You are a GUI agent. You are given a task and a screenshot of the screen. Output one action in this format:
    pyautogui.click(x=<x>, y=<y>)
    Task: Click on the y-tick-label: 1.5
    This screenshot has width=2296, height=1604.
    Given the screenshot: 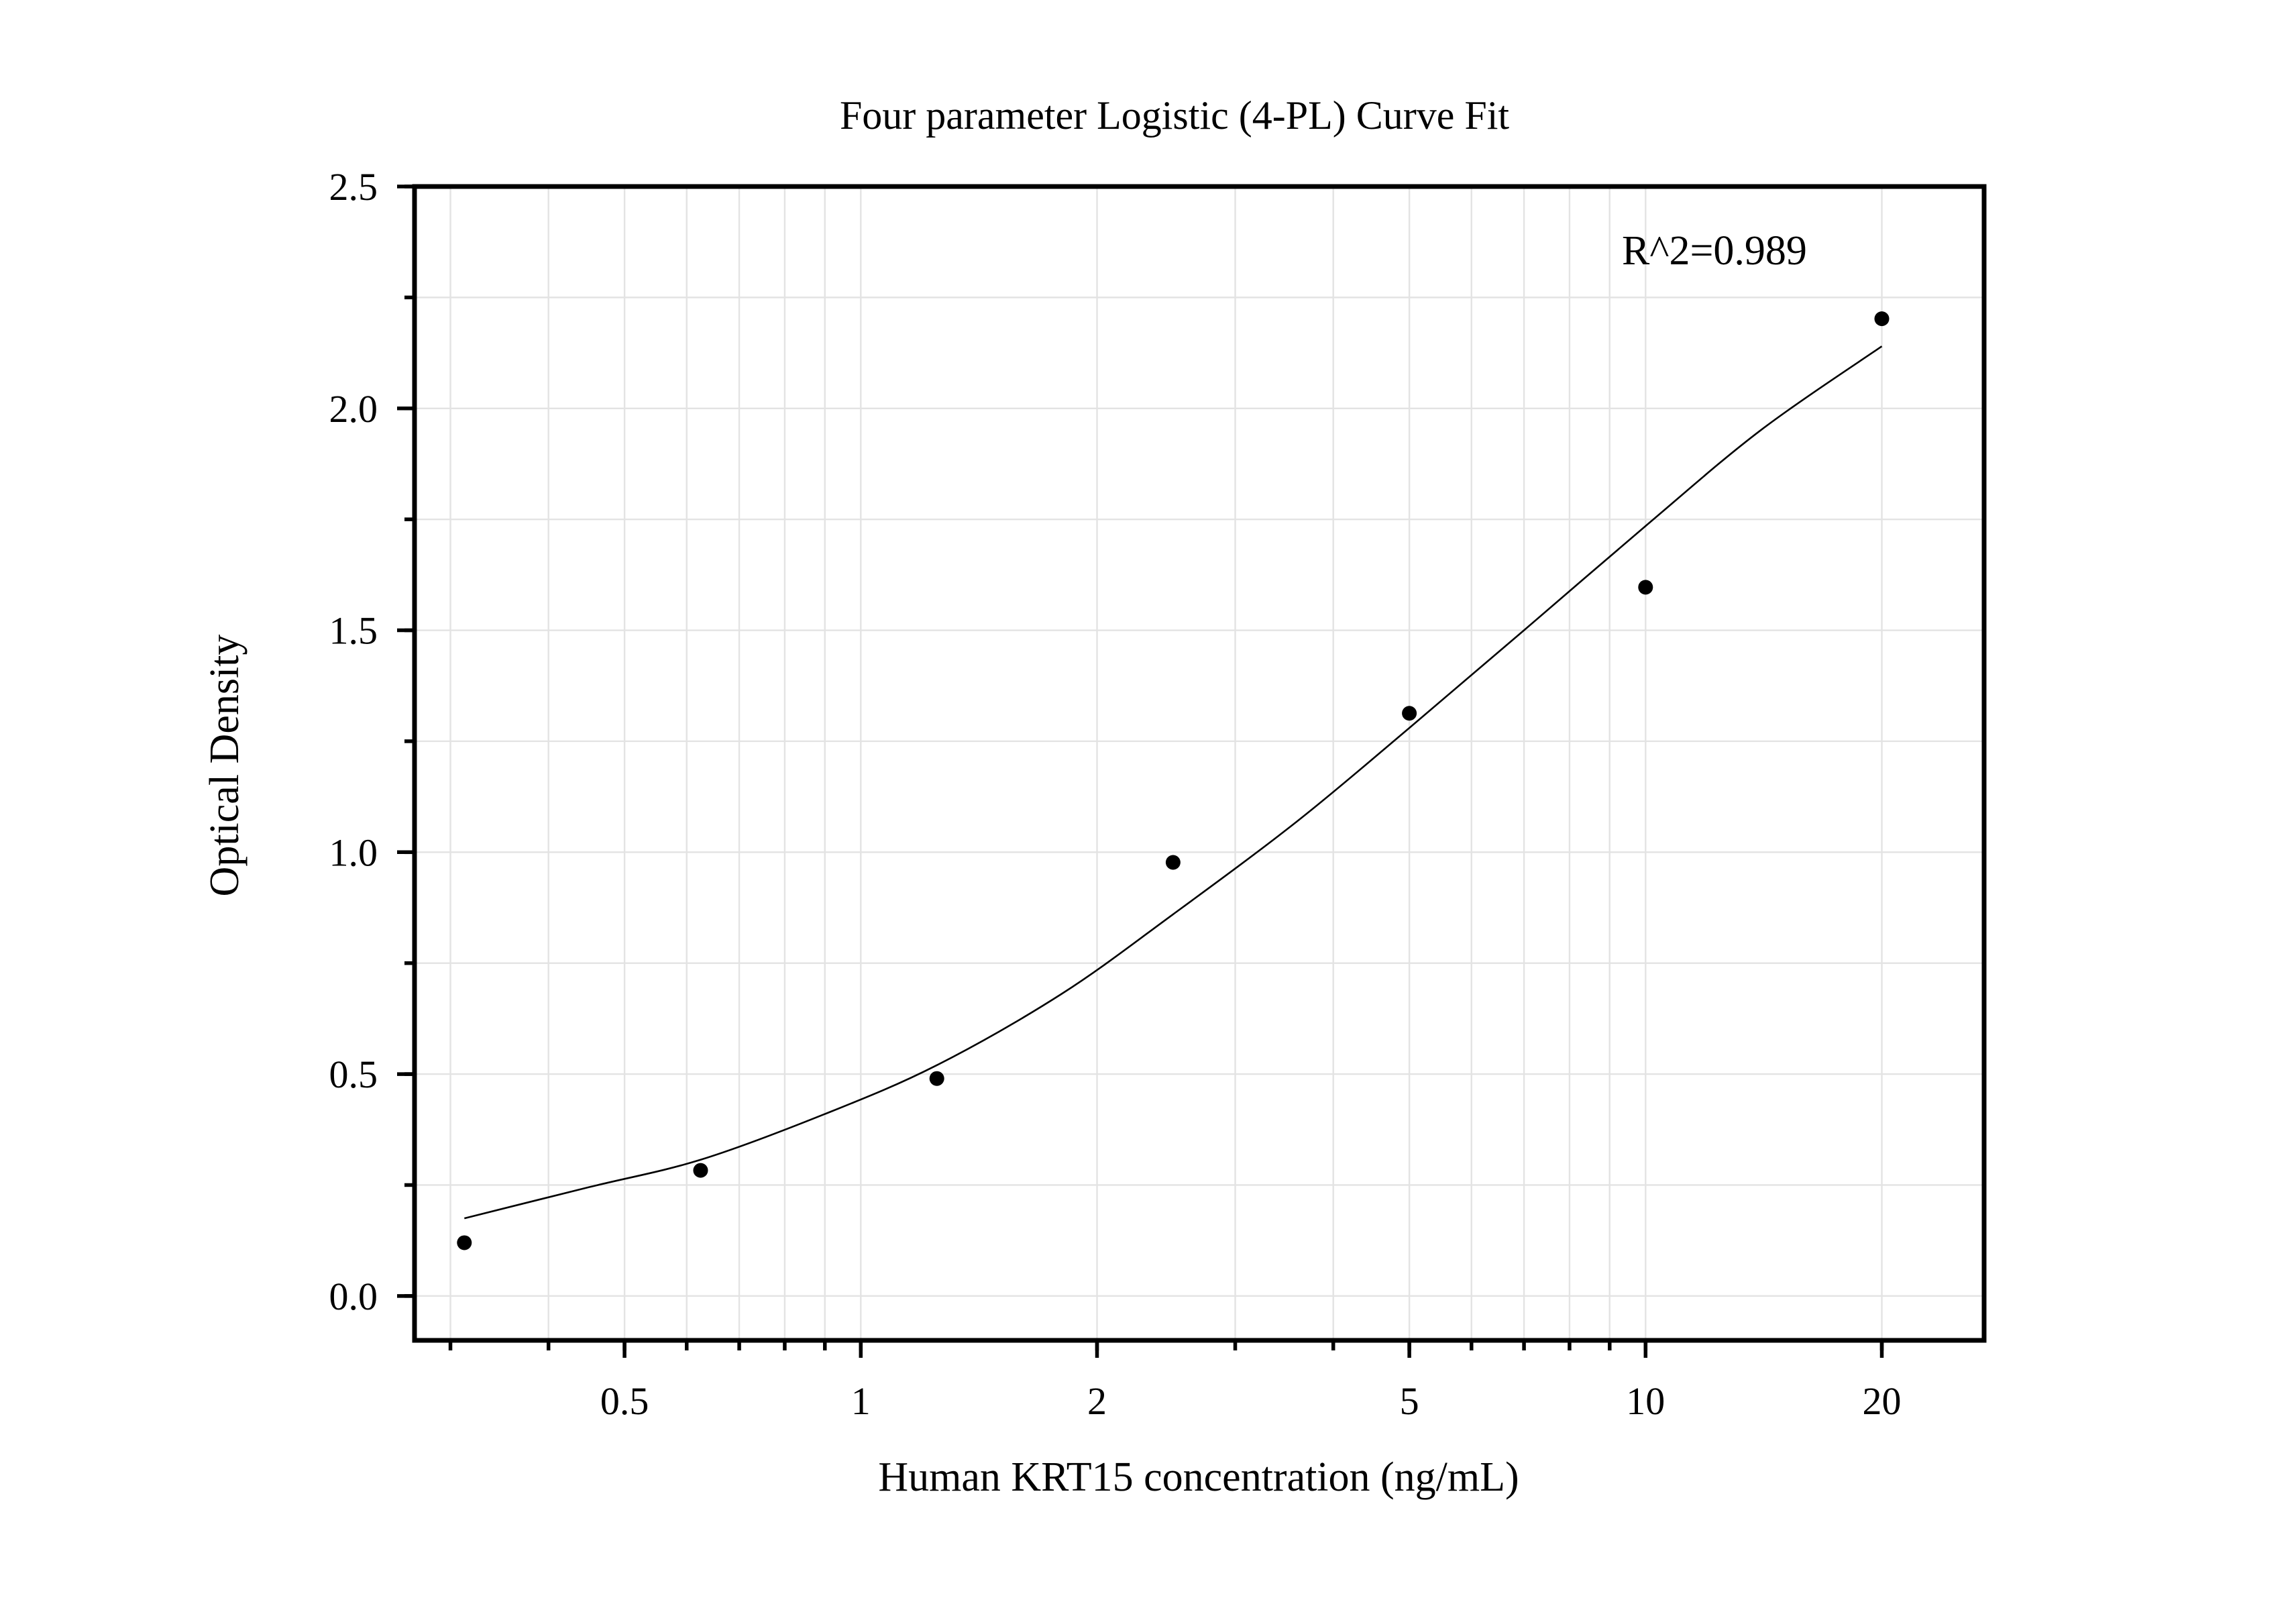 What is the action you would take?
    pyautogui.click(x=353, y=631)
    